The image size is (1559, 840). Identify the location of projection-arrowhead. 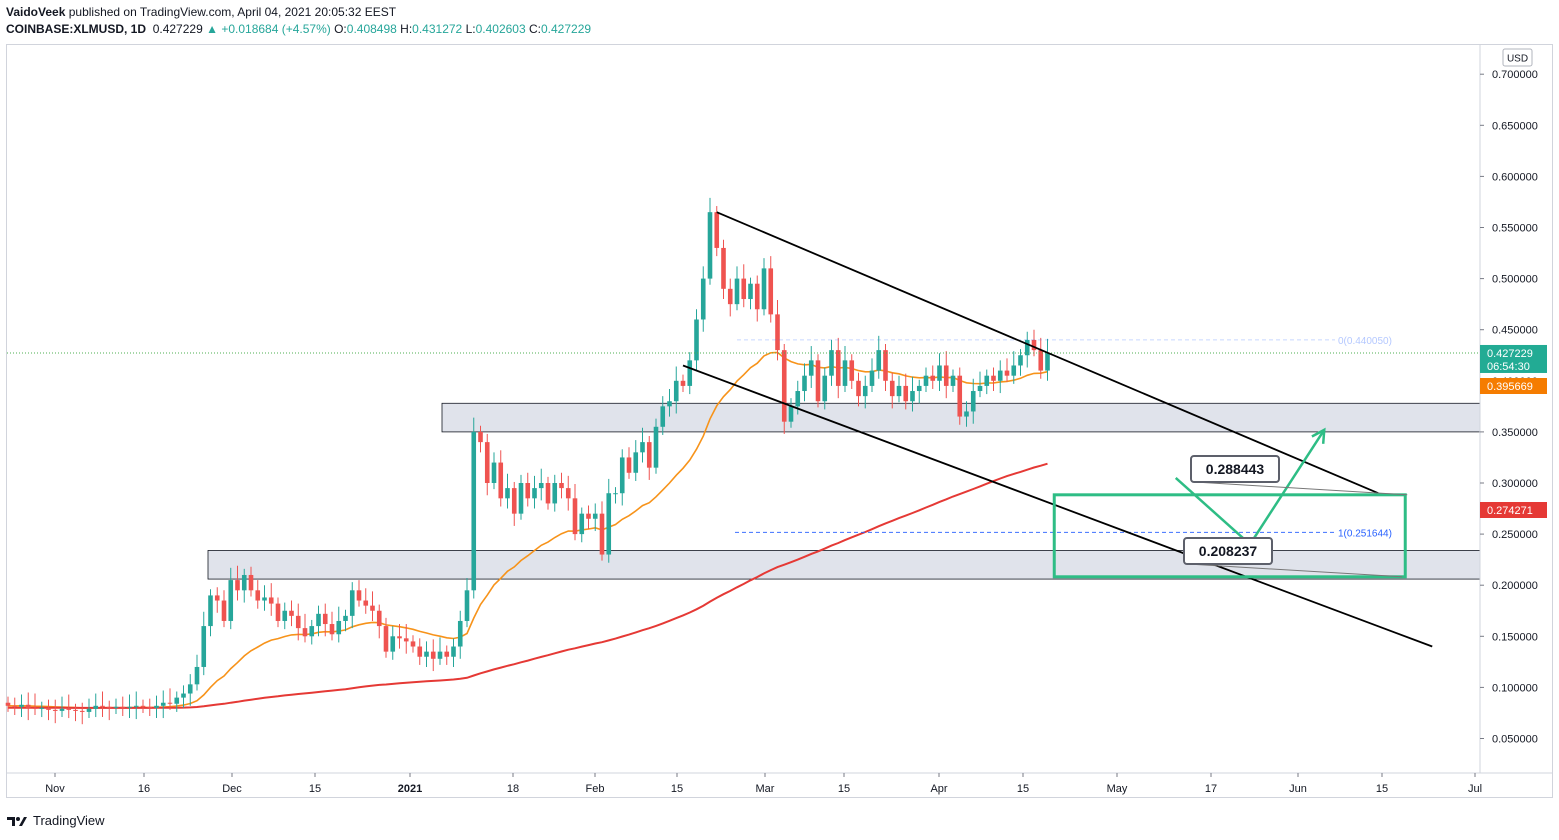
(1318, 435).